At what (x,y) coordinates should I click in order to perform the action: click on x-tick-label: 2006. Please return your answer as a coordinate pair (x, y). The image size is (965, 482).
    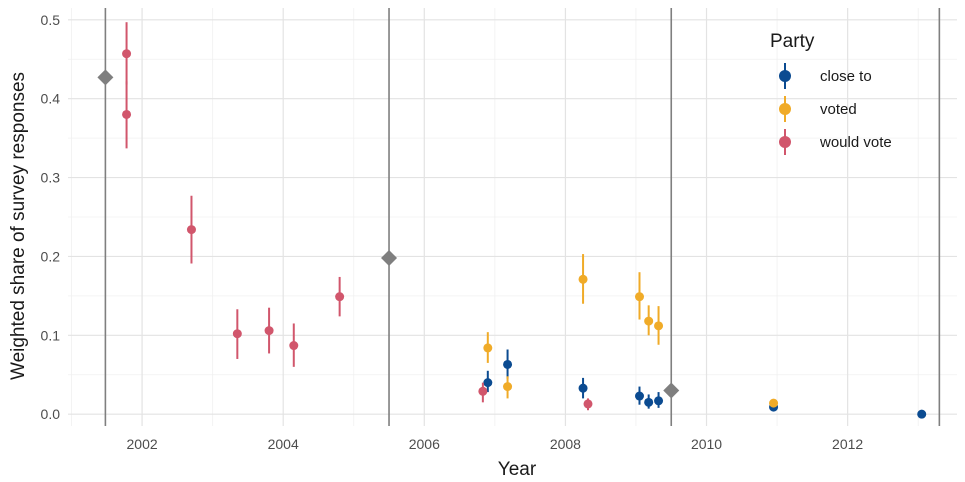
    Looking at the image, I should click on (424, 444).